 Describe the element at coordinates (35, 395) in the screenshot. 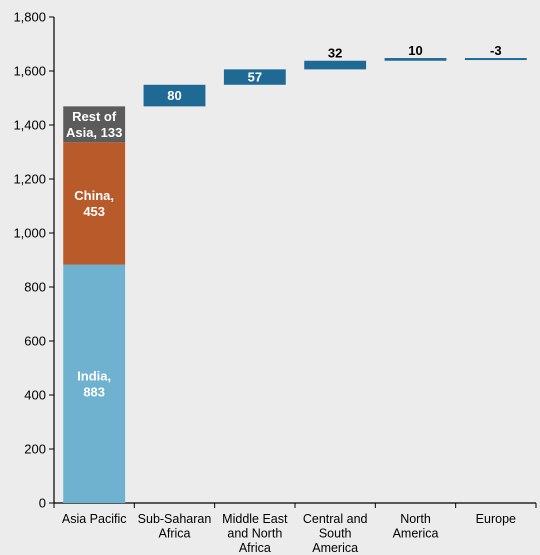

I see `y-tick-label: 400` at that location.